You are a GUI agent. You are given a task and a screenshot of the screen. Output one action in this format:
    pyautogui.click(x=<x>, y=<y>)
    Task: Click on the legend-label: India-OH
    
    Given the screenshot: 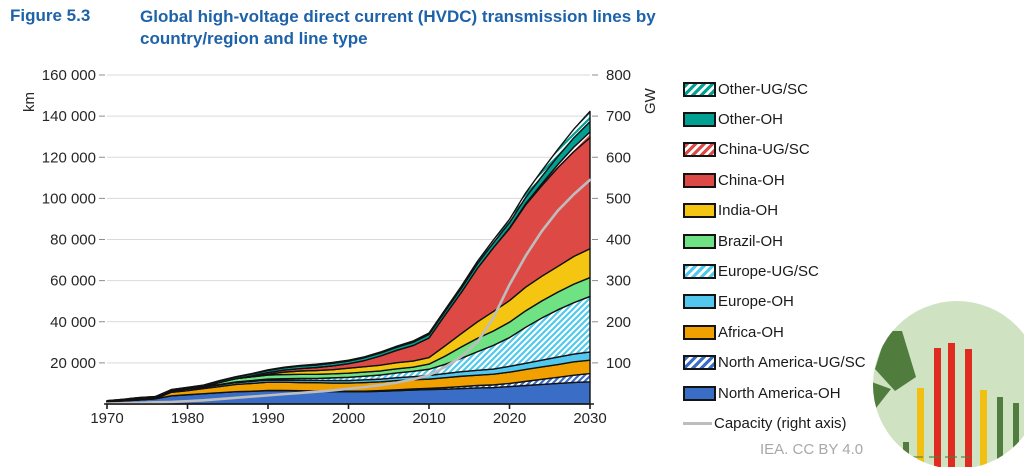 What is the action you would take?
    pyautogui.click(x=748, y=211)
    